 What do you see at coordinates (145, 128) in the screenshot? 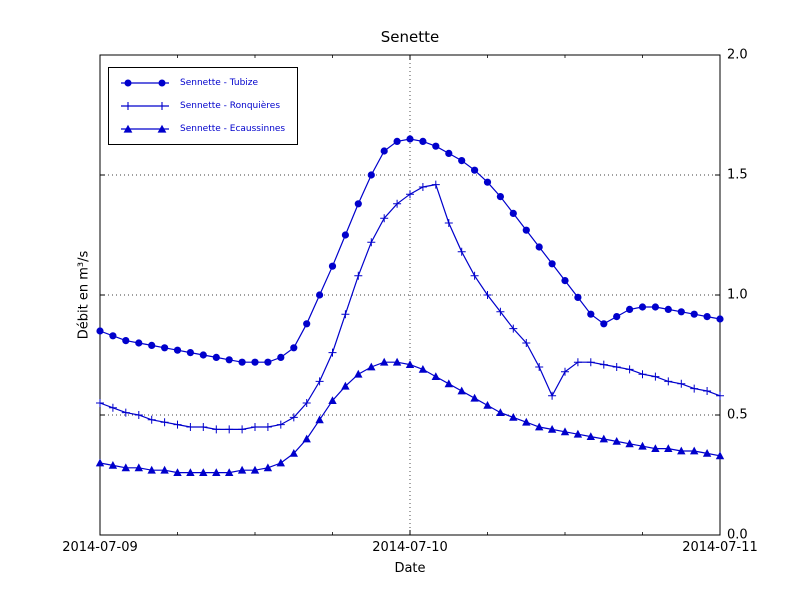
I see `triangle-marker-icon` at bounding box center [145, 128].